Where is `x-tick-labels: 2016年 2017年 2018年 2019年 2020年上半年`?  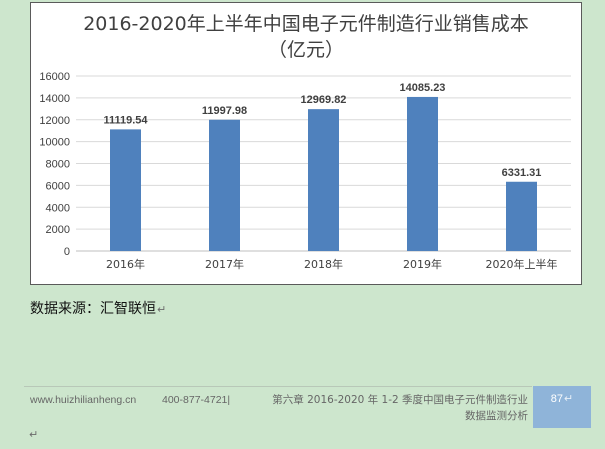 x-tick-labels: 2016年 2017年 2018年 2019年 2020年上半年 is located at coordinates (332, 264).